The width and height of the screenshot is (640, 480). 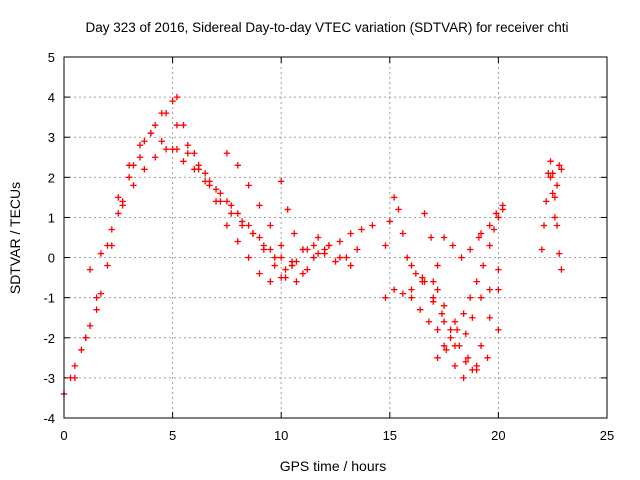 What do you see at coordinates (172, 435) in the screenshot?
I see `x-tick-label: 5` at bounding box center [172, 435].